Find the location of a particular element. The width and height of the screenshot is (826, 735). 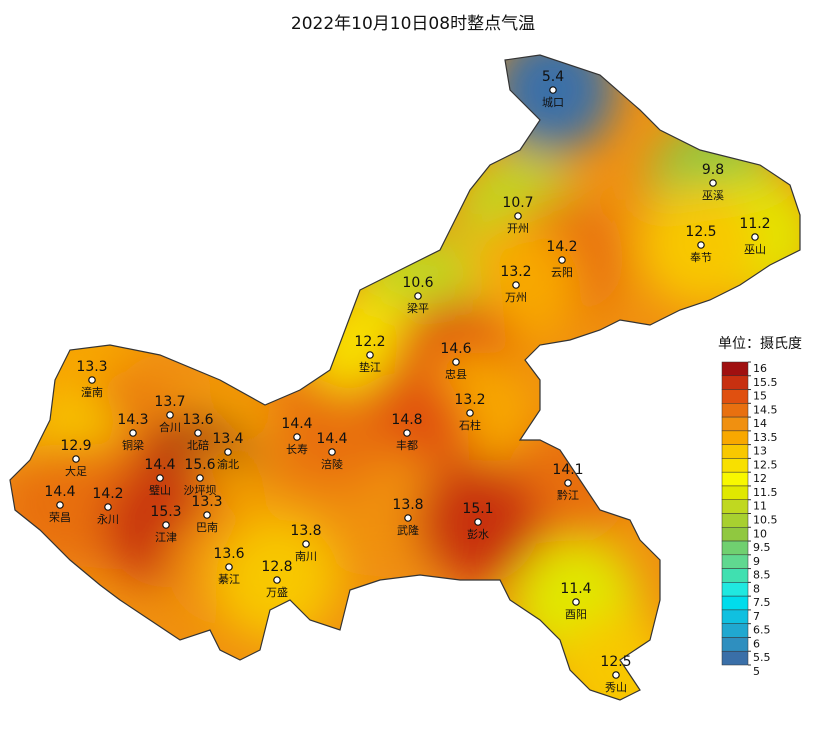

station-name: 巫山 is located at coordinates (755, 249).